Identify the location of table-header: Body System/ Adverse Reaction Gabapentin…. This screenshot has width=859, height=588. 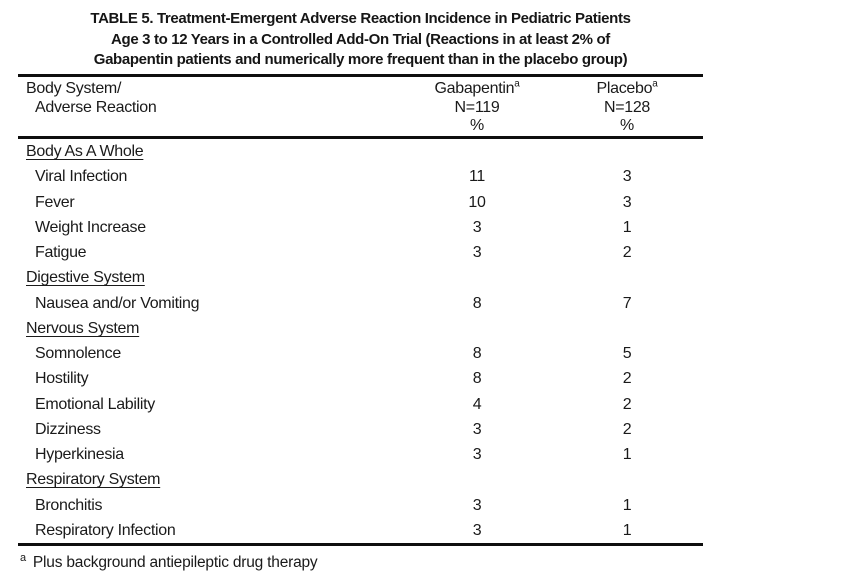
(360, 107).